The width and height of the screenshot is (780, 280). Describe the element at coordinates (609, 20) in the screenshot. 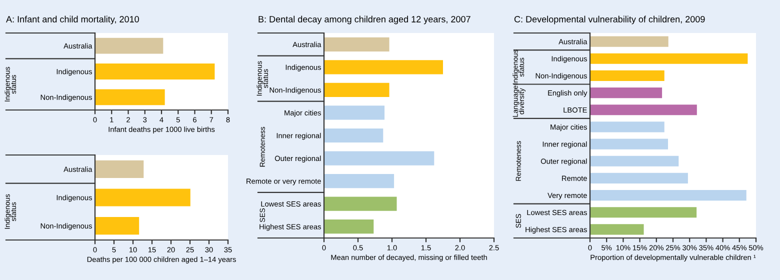

I see `chart-title: C: Developmental vulnerability of children, 2009` at that location.